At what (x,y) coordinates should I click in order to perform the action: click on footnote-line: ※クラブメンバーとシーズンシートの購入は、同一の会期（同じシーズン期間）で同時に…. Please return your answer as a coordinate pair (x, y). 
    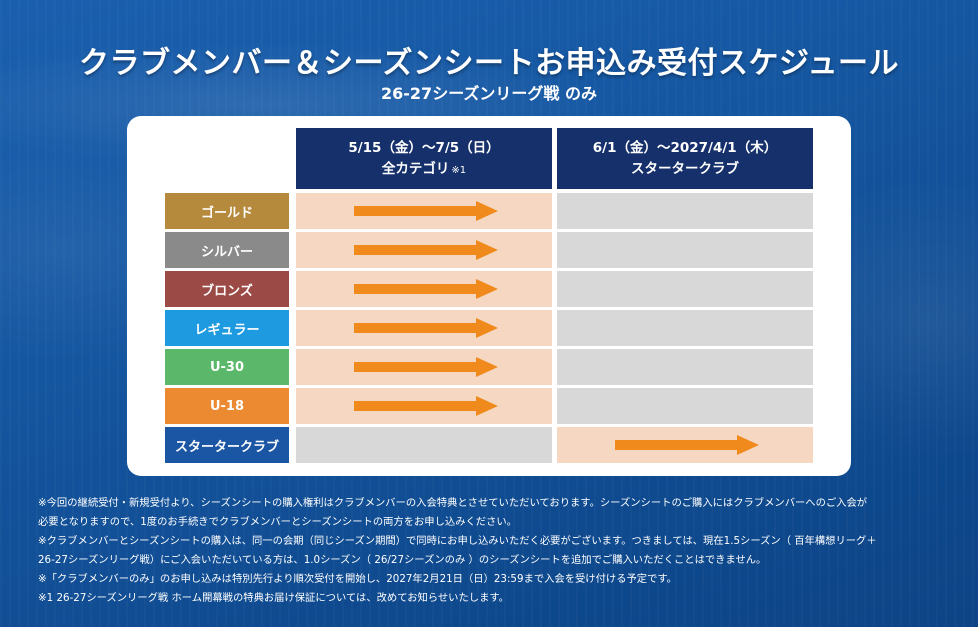
    Looking at the image, I should click on (457, 541).